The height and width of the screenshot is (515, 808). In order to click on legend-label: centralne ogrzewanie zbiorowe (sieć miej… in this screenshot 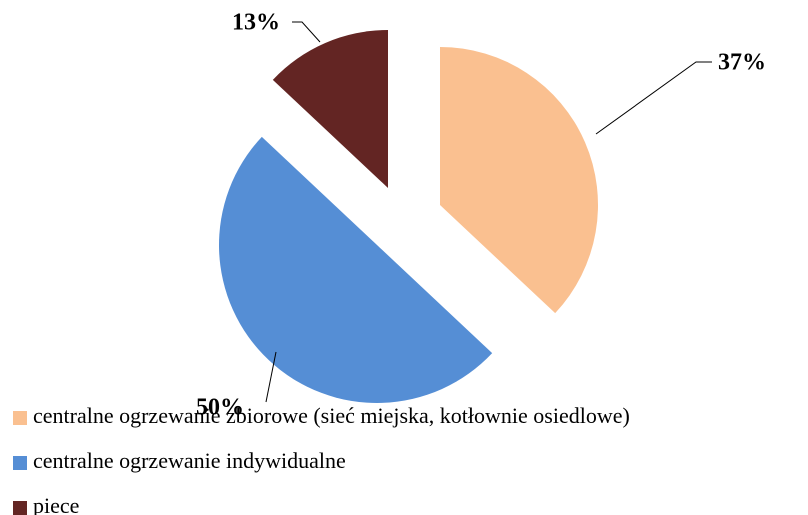, I will do `click(331, 415)`.